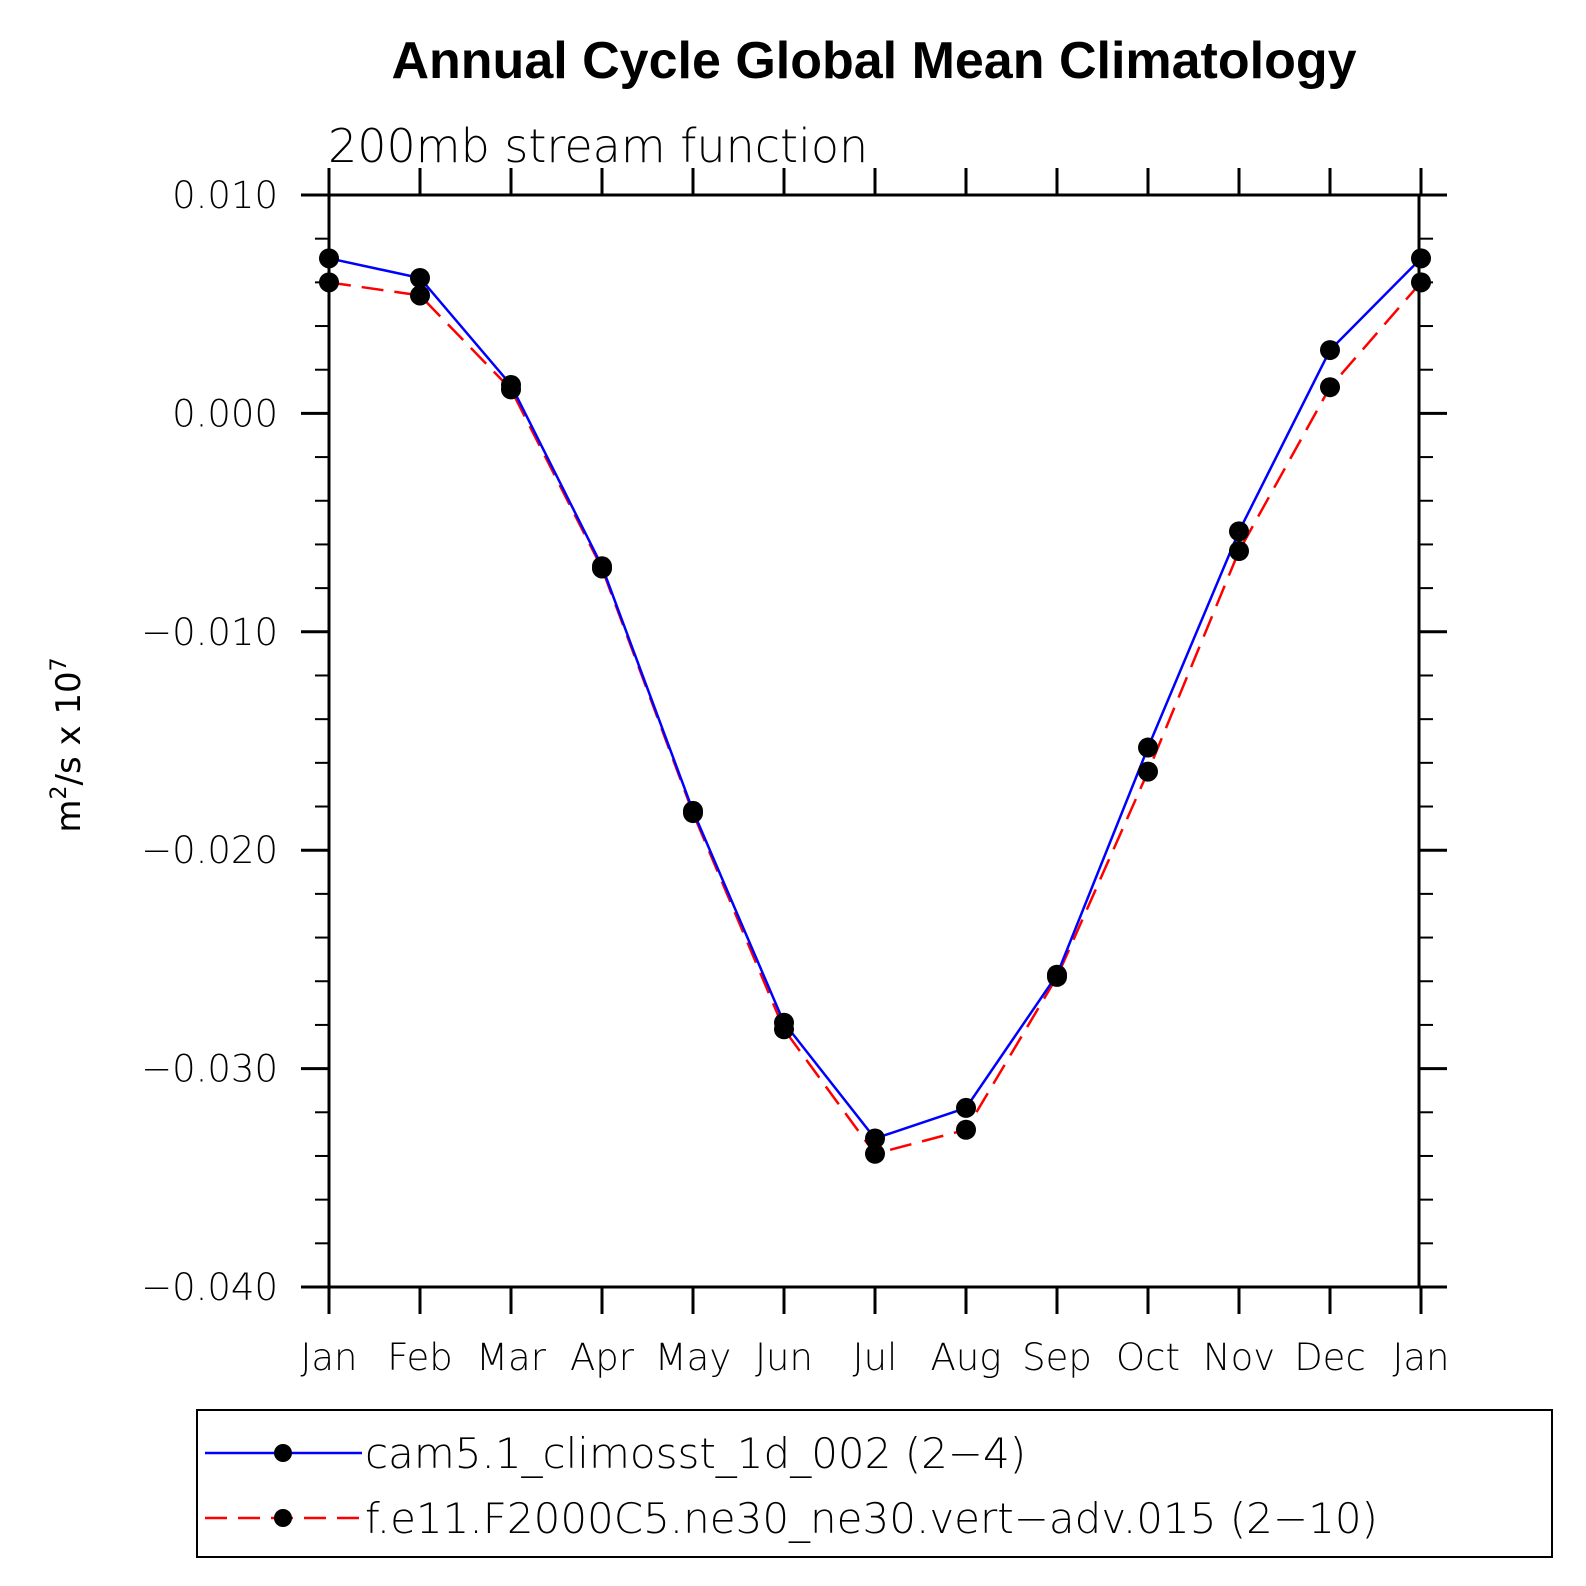 This screenshot has height=1586, width=1586. Describe the element at coordinates (209, 632) in the screenshot. I see `y-tick-label: −0.010` at that location.